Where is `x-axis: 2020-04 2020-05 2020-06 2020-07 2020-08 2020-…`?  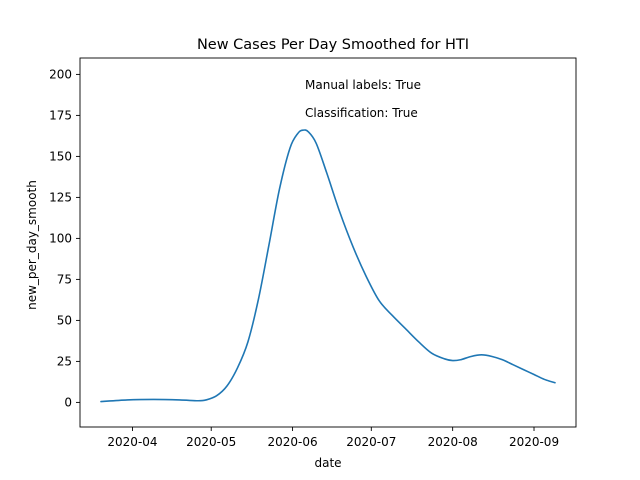
x-axis: 2020-04 2020-05 2020-06 2020-07 2020-08 2020-… is located at coordinates (333, 438).